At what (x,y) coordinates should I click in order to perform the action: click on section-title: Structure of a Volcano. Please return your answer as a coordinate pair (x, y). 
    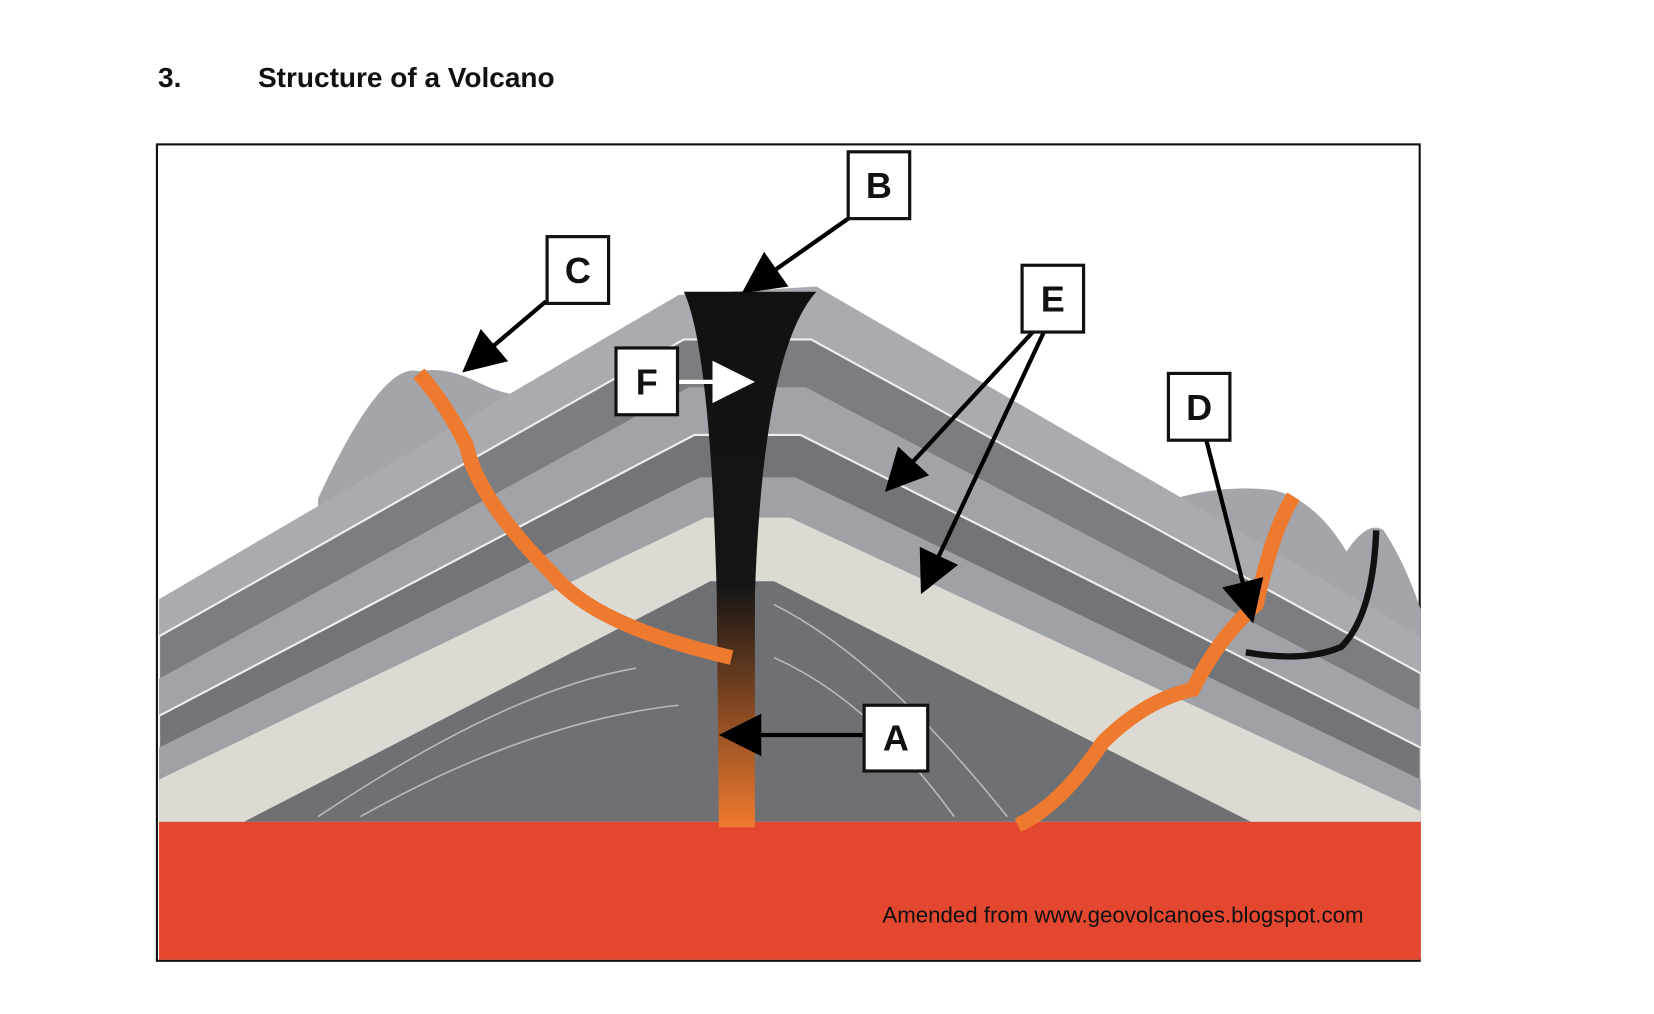
    Looking at the image, I should click on (406, 77).